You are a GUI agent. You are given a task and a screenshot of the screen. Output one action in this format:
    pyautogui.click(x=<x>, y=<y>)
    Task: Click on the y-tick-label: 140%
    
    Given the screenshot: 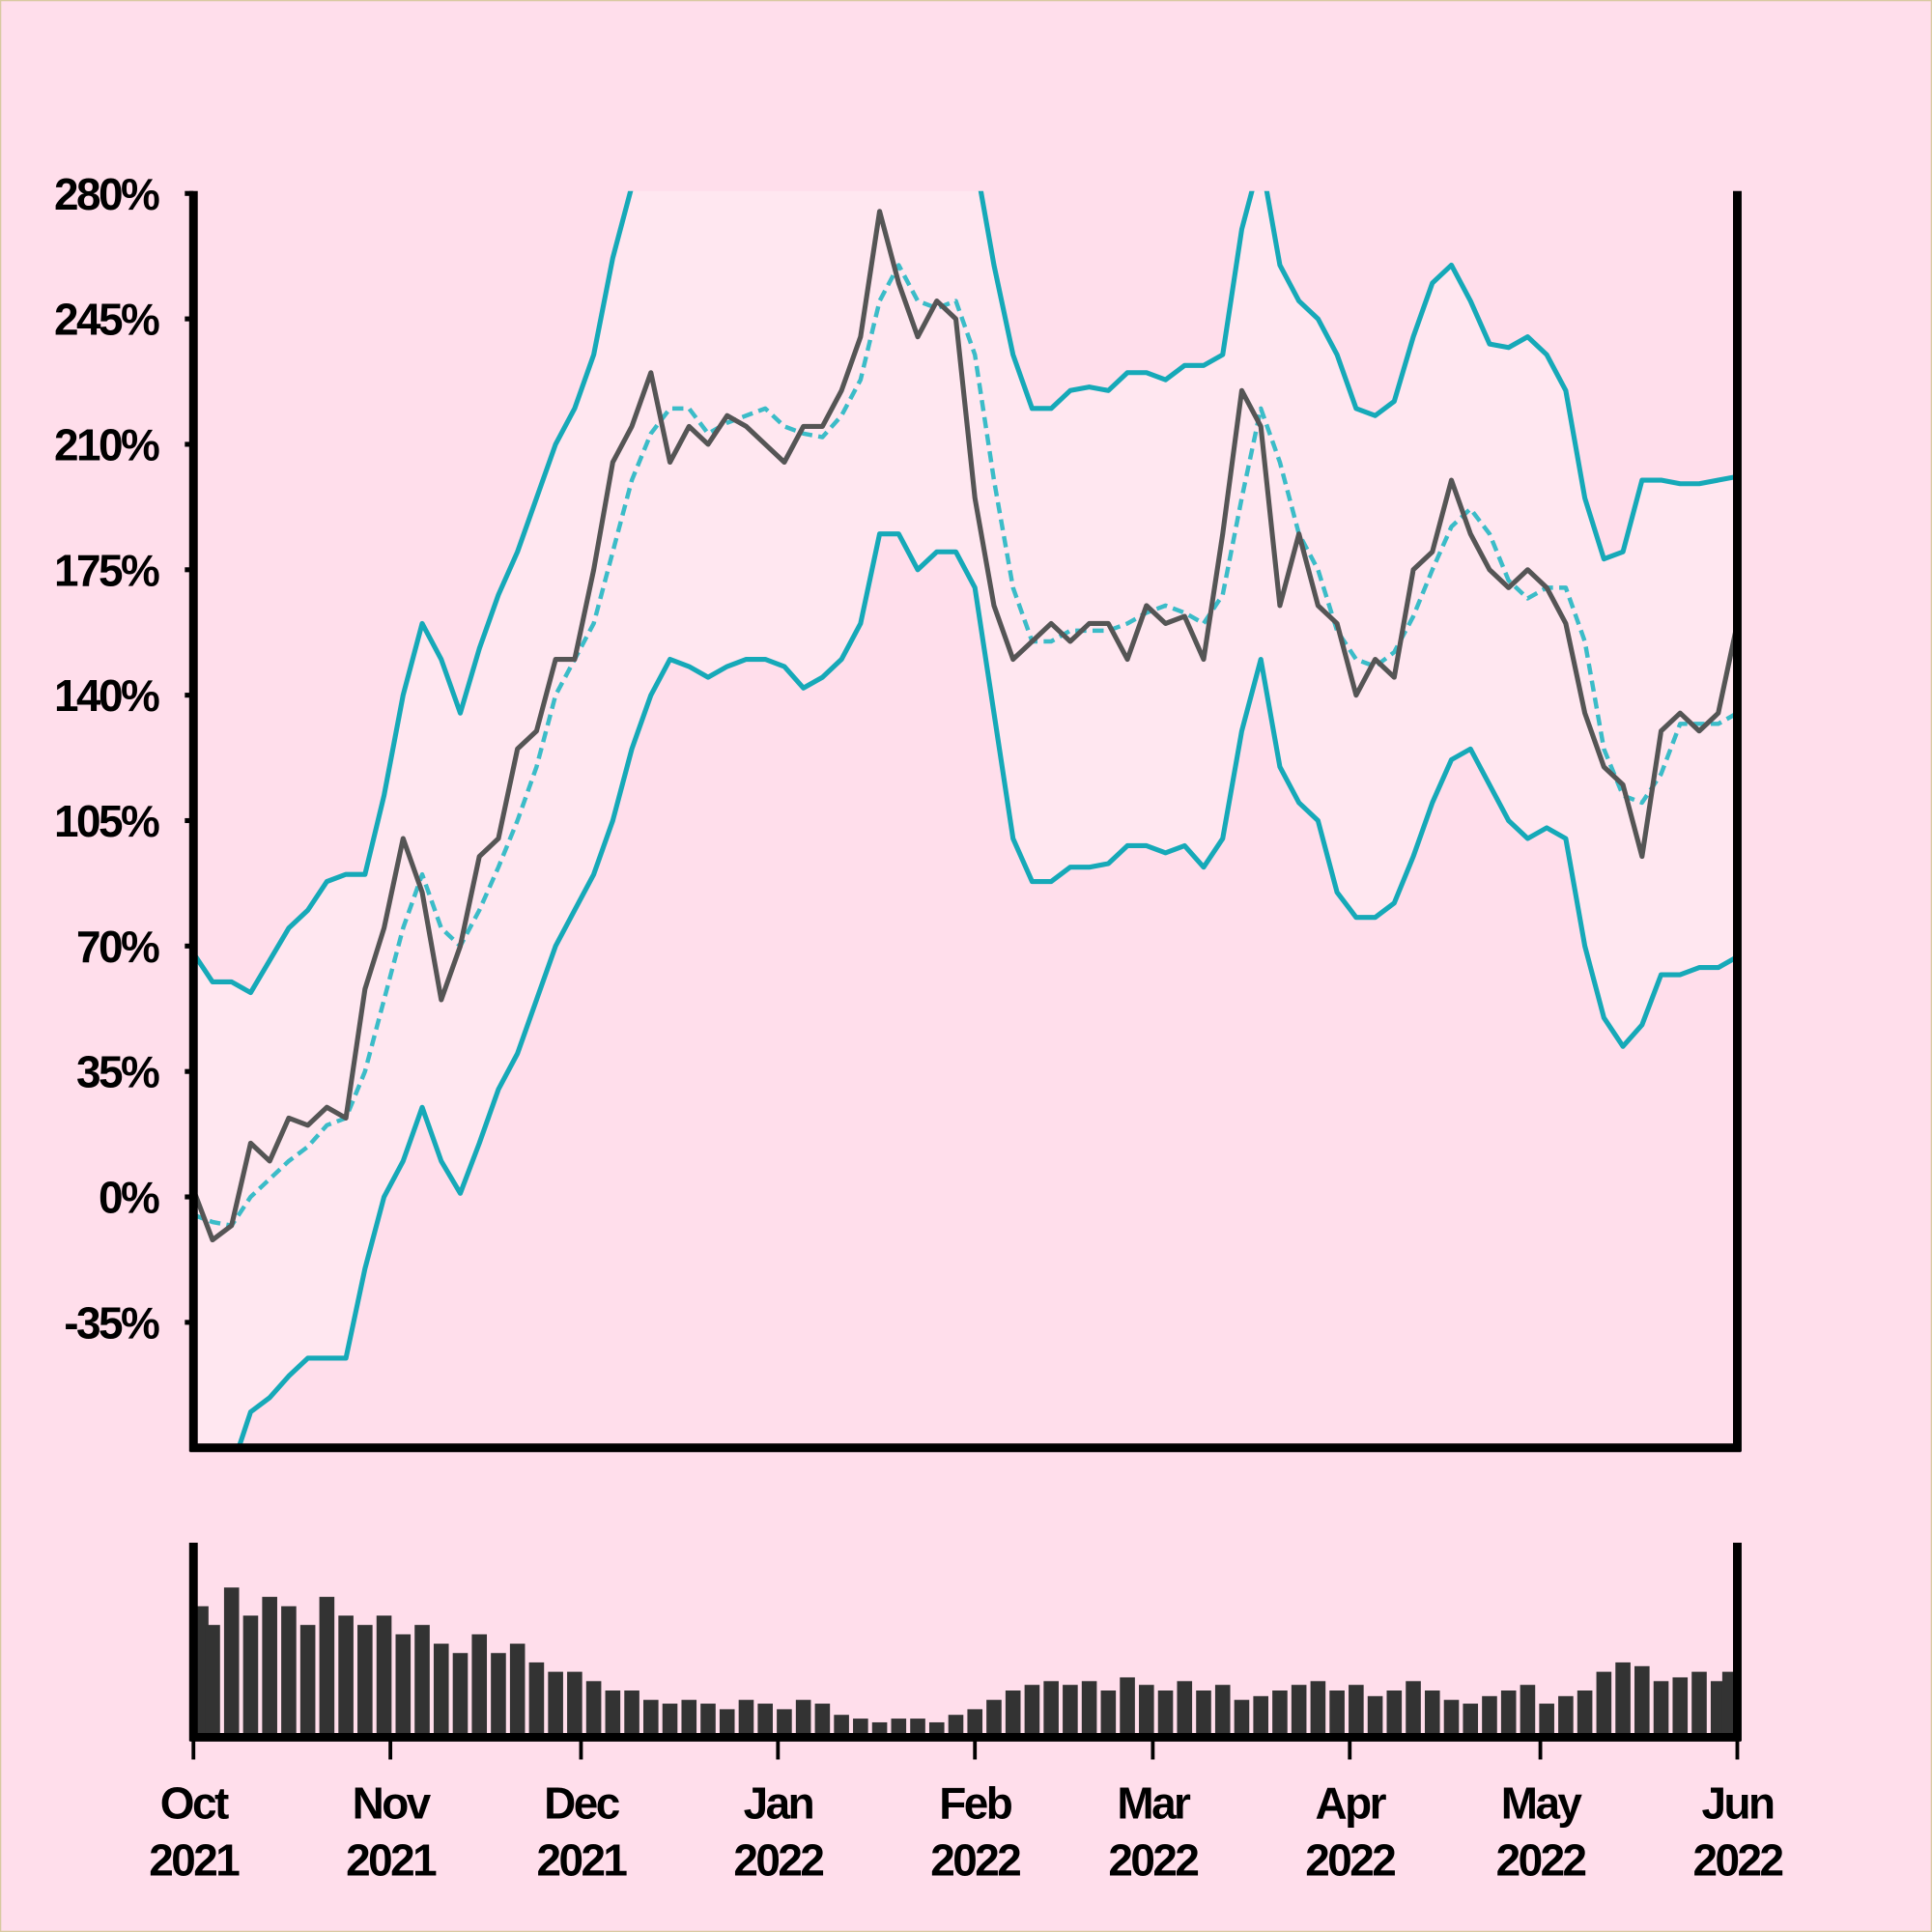 What is the action you would take?
    pyautogui.click(x=106, y=695)
    